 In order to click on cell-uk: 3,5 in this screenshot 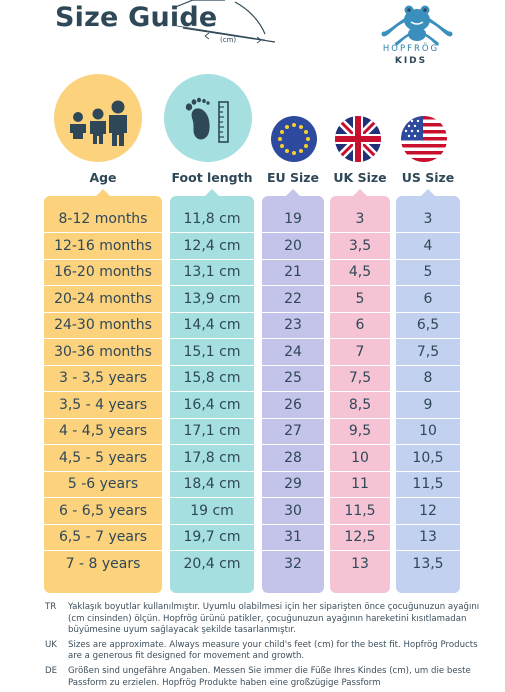, I will do `click(360, 245)`.